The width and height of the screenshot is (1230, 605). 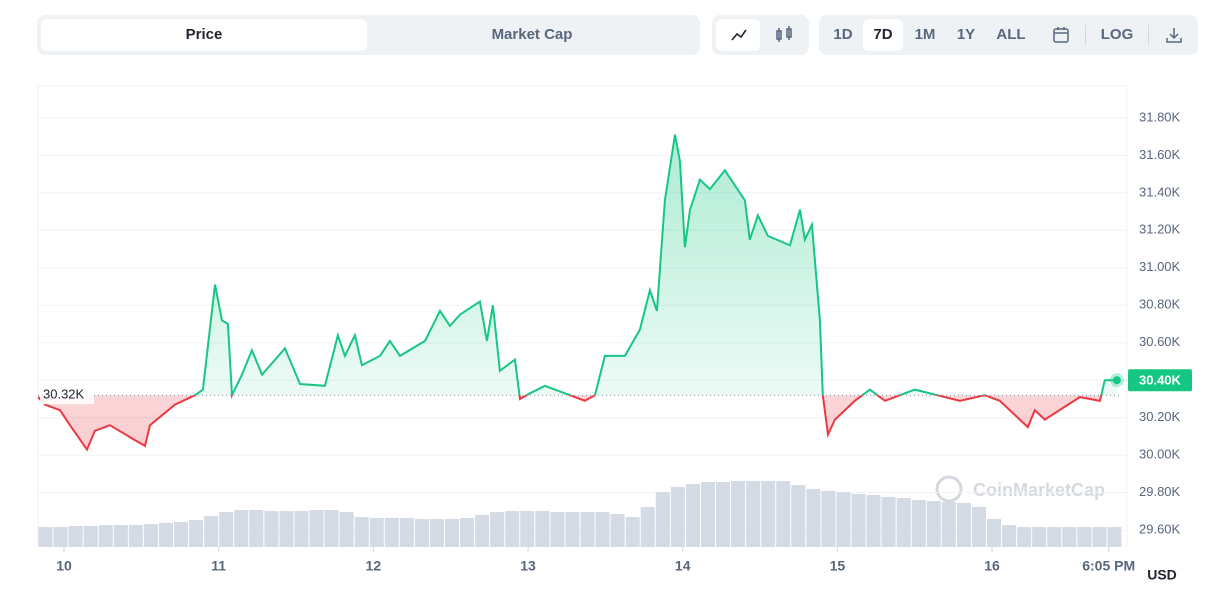 What do you see at coordinates (1116, 380) in the screenshot?
I see `current-dot` at bounding box center [1116, 380].